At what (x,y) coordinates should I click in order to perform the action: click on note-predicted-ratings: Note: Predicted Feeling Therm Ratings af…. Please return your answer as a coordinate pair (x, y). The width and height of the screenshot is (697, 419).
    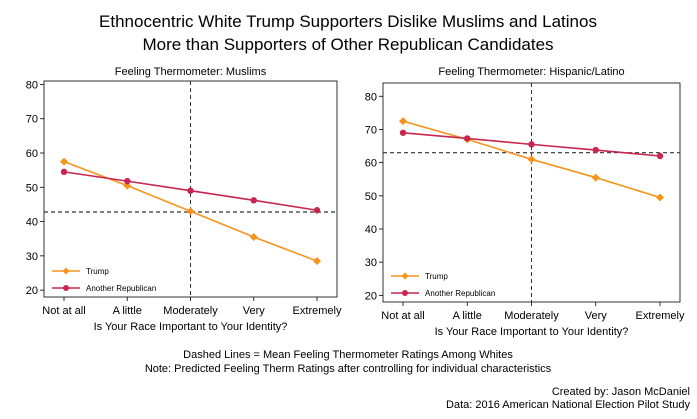
    Looking at the image, I should click on (348, 369).